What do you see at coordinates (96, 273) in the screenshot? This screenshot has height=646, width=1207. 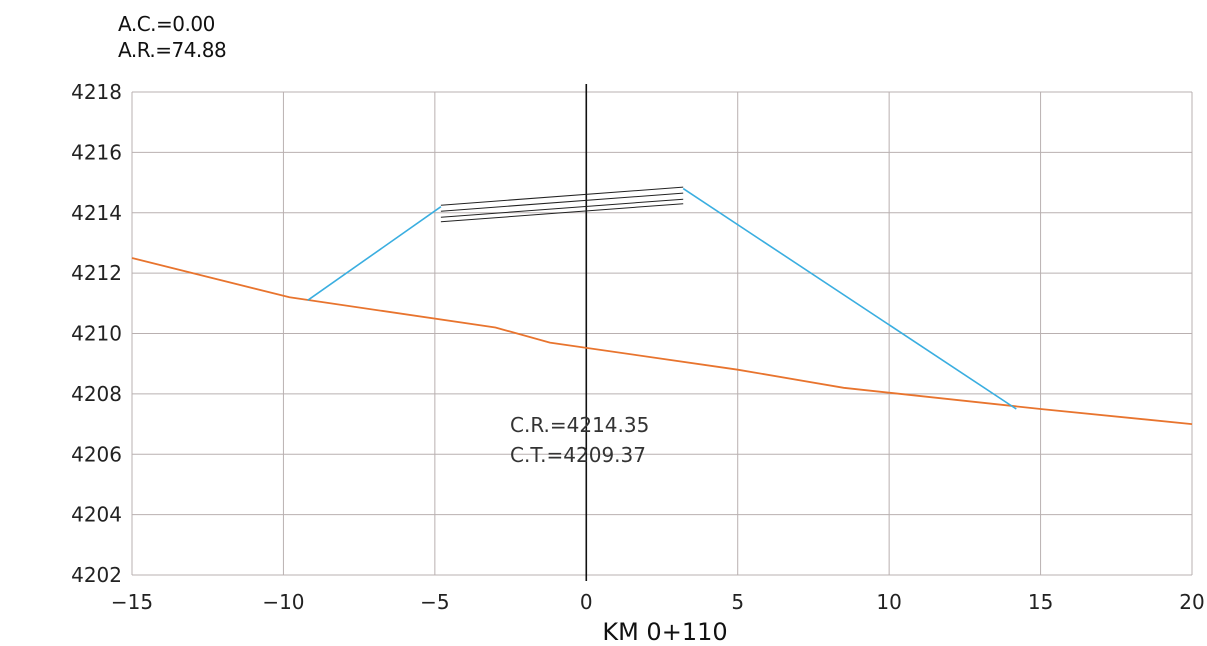 I see `y-tick-label: 4212` at bounding box center [96, 273].